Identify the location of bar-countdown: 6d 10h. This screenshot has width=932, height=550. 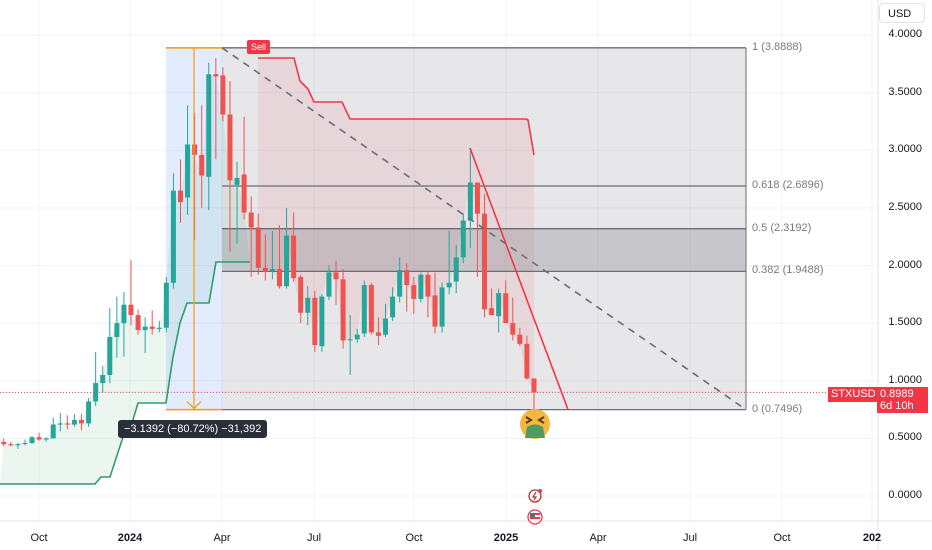
(897, 406).